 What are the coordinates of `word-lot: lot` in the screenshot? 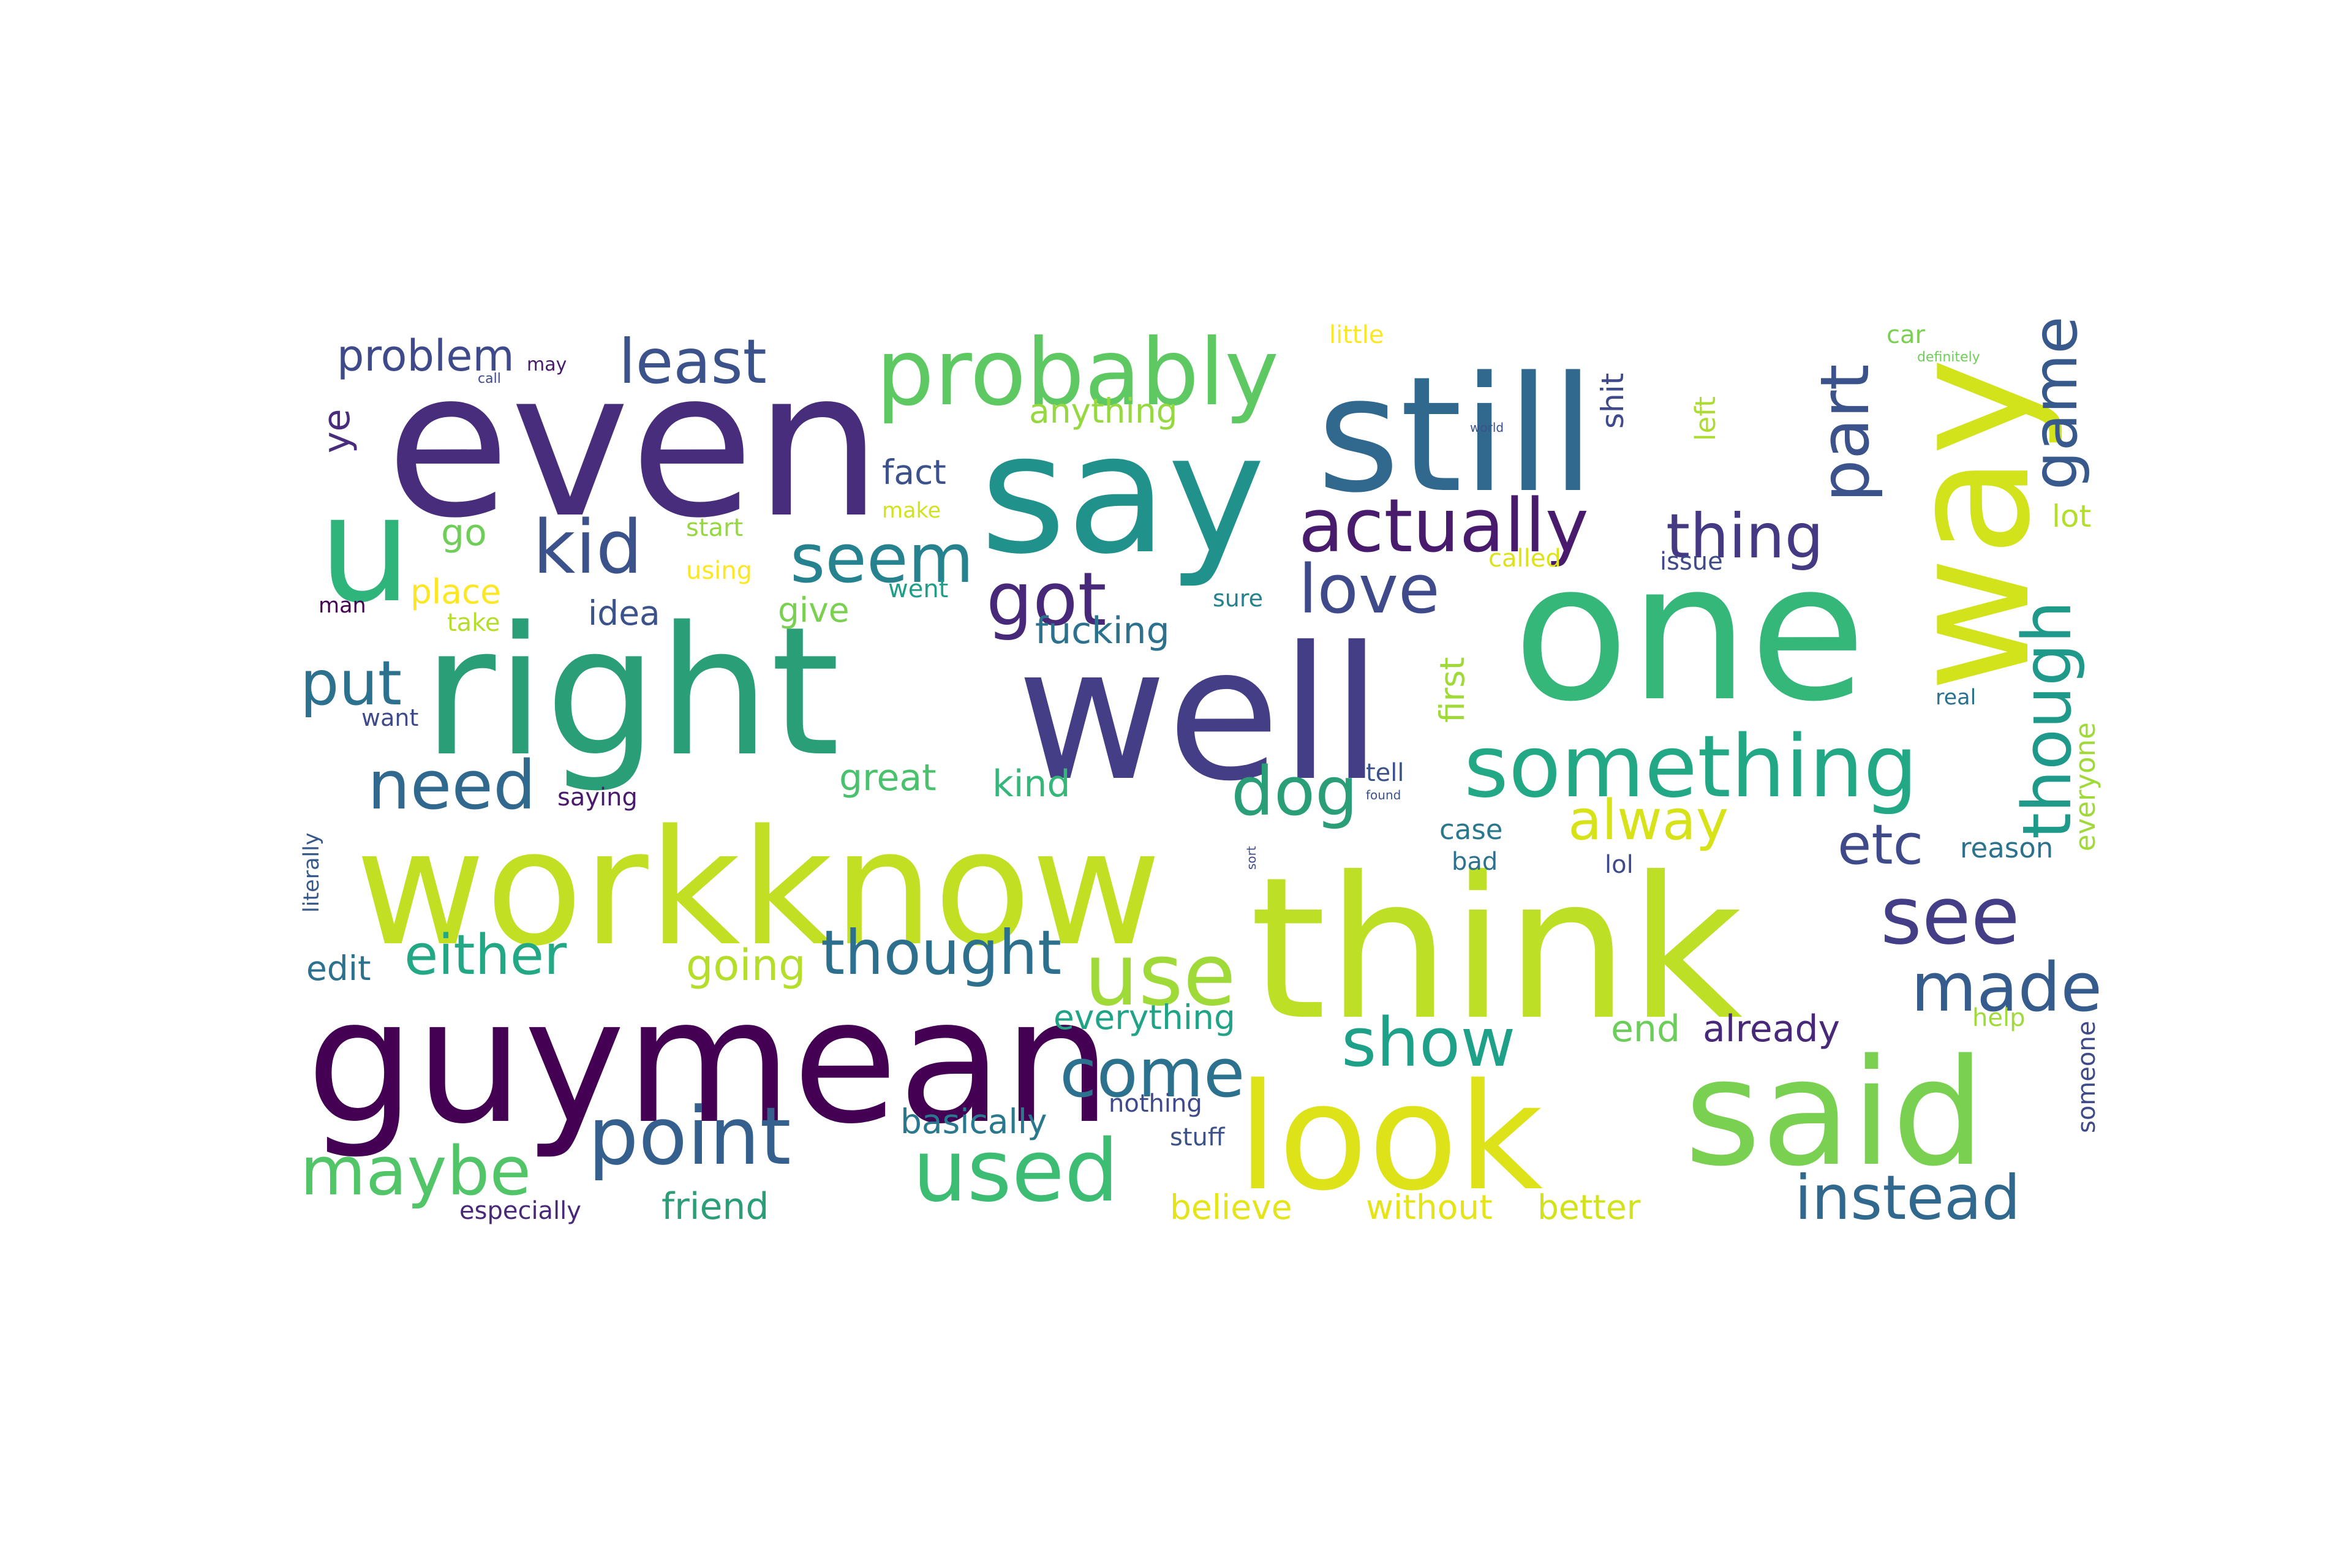 It's located at (2071, 517).